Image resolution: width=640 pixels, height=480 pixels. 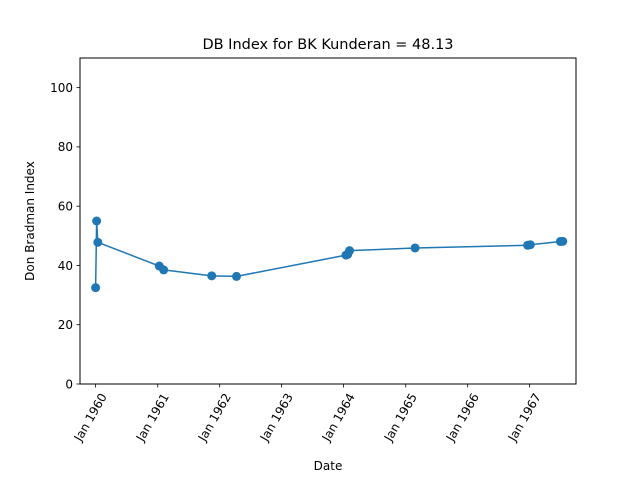 What do you see at coordinates (329, 254) in the screenshot?
I see `series-layer` at bounding box center [329, 254].